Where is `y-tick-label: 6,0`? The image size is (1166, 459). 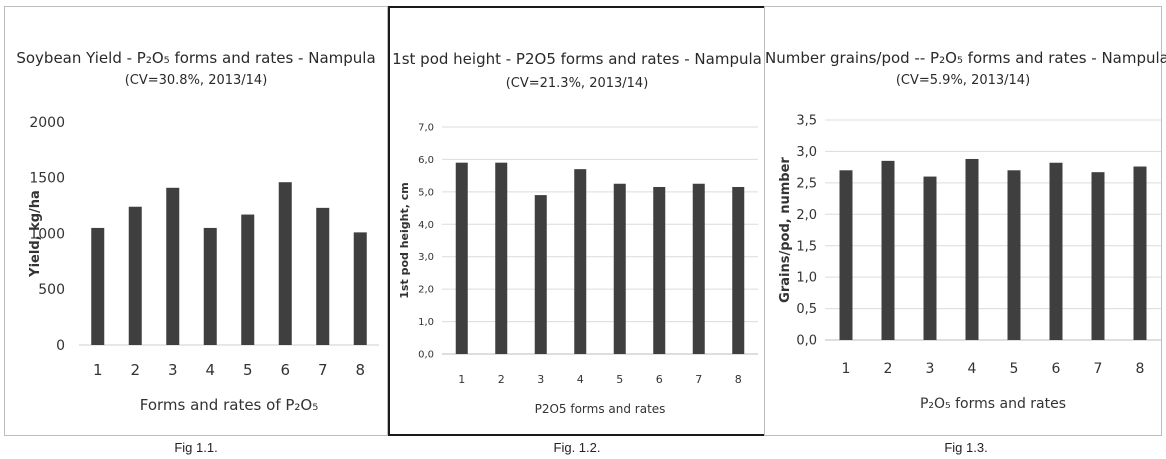 y-tick-label: 6,0 is located at coordinates (426, 160).